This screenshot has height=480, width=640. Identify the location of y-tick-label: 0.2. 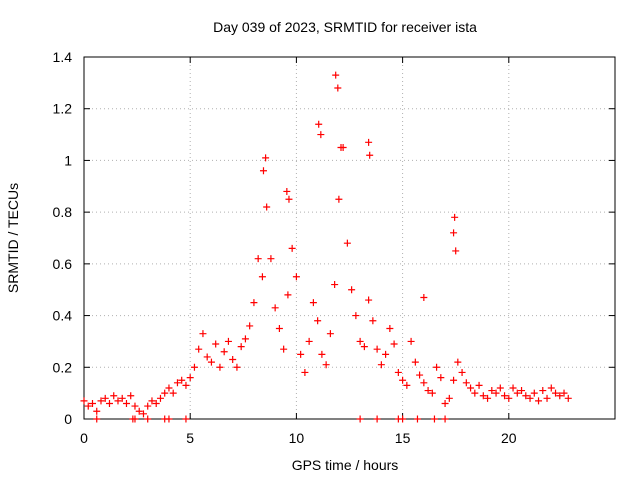
(63, 367).